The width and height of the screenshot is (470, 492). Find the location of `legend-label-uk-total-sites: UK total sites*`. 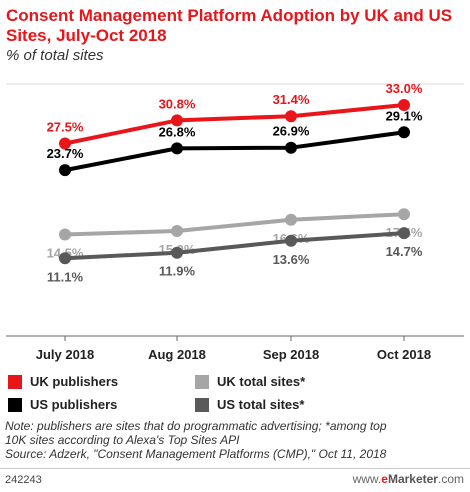

legend-label-uk-total-sites: UK total sites* is located at coordinates (261, 381).